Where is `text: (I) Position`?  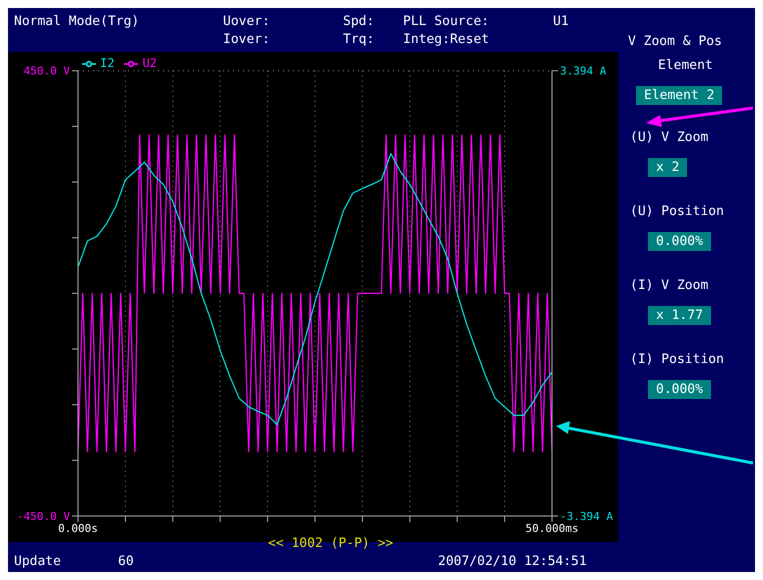
text: (I) Position is located at coordinates (677, 359).